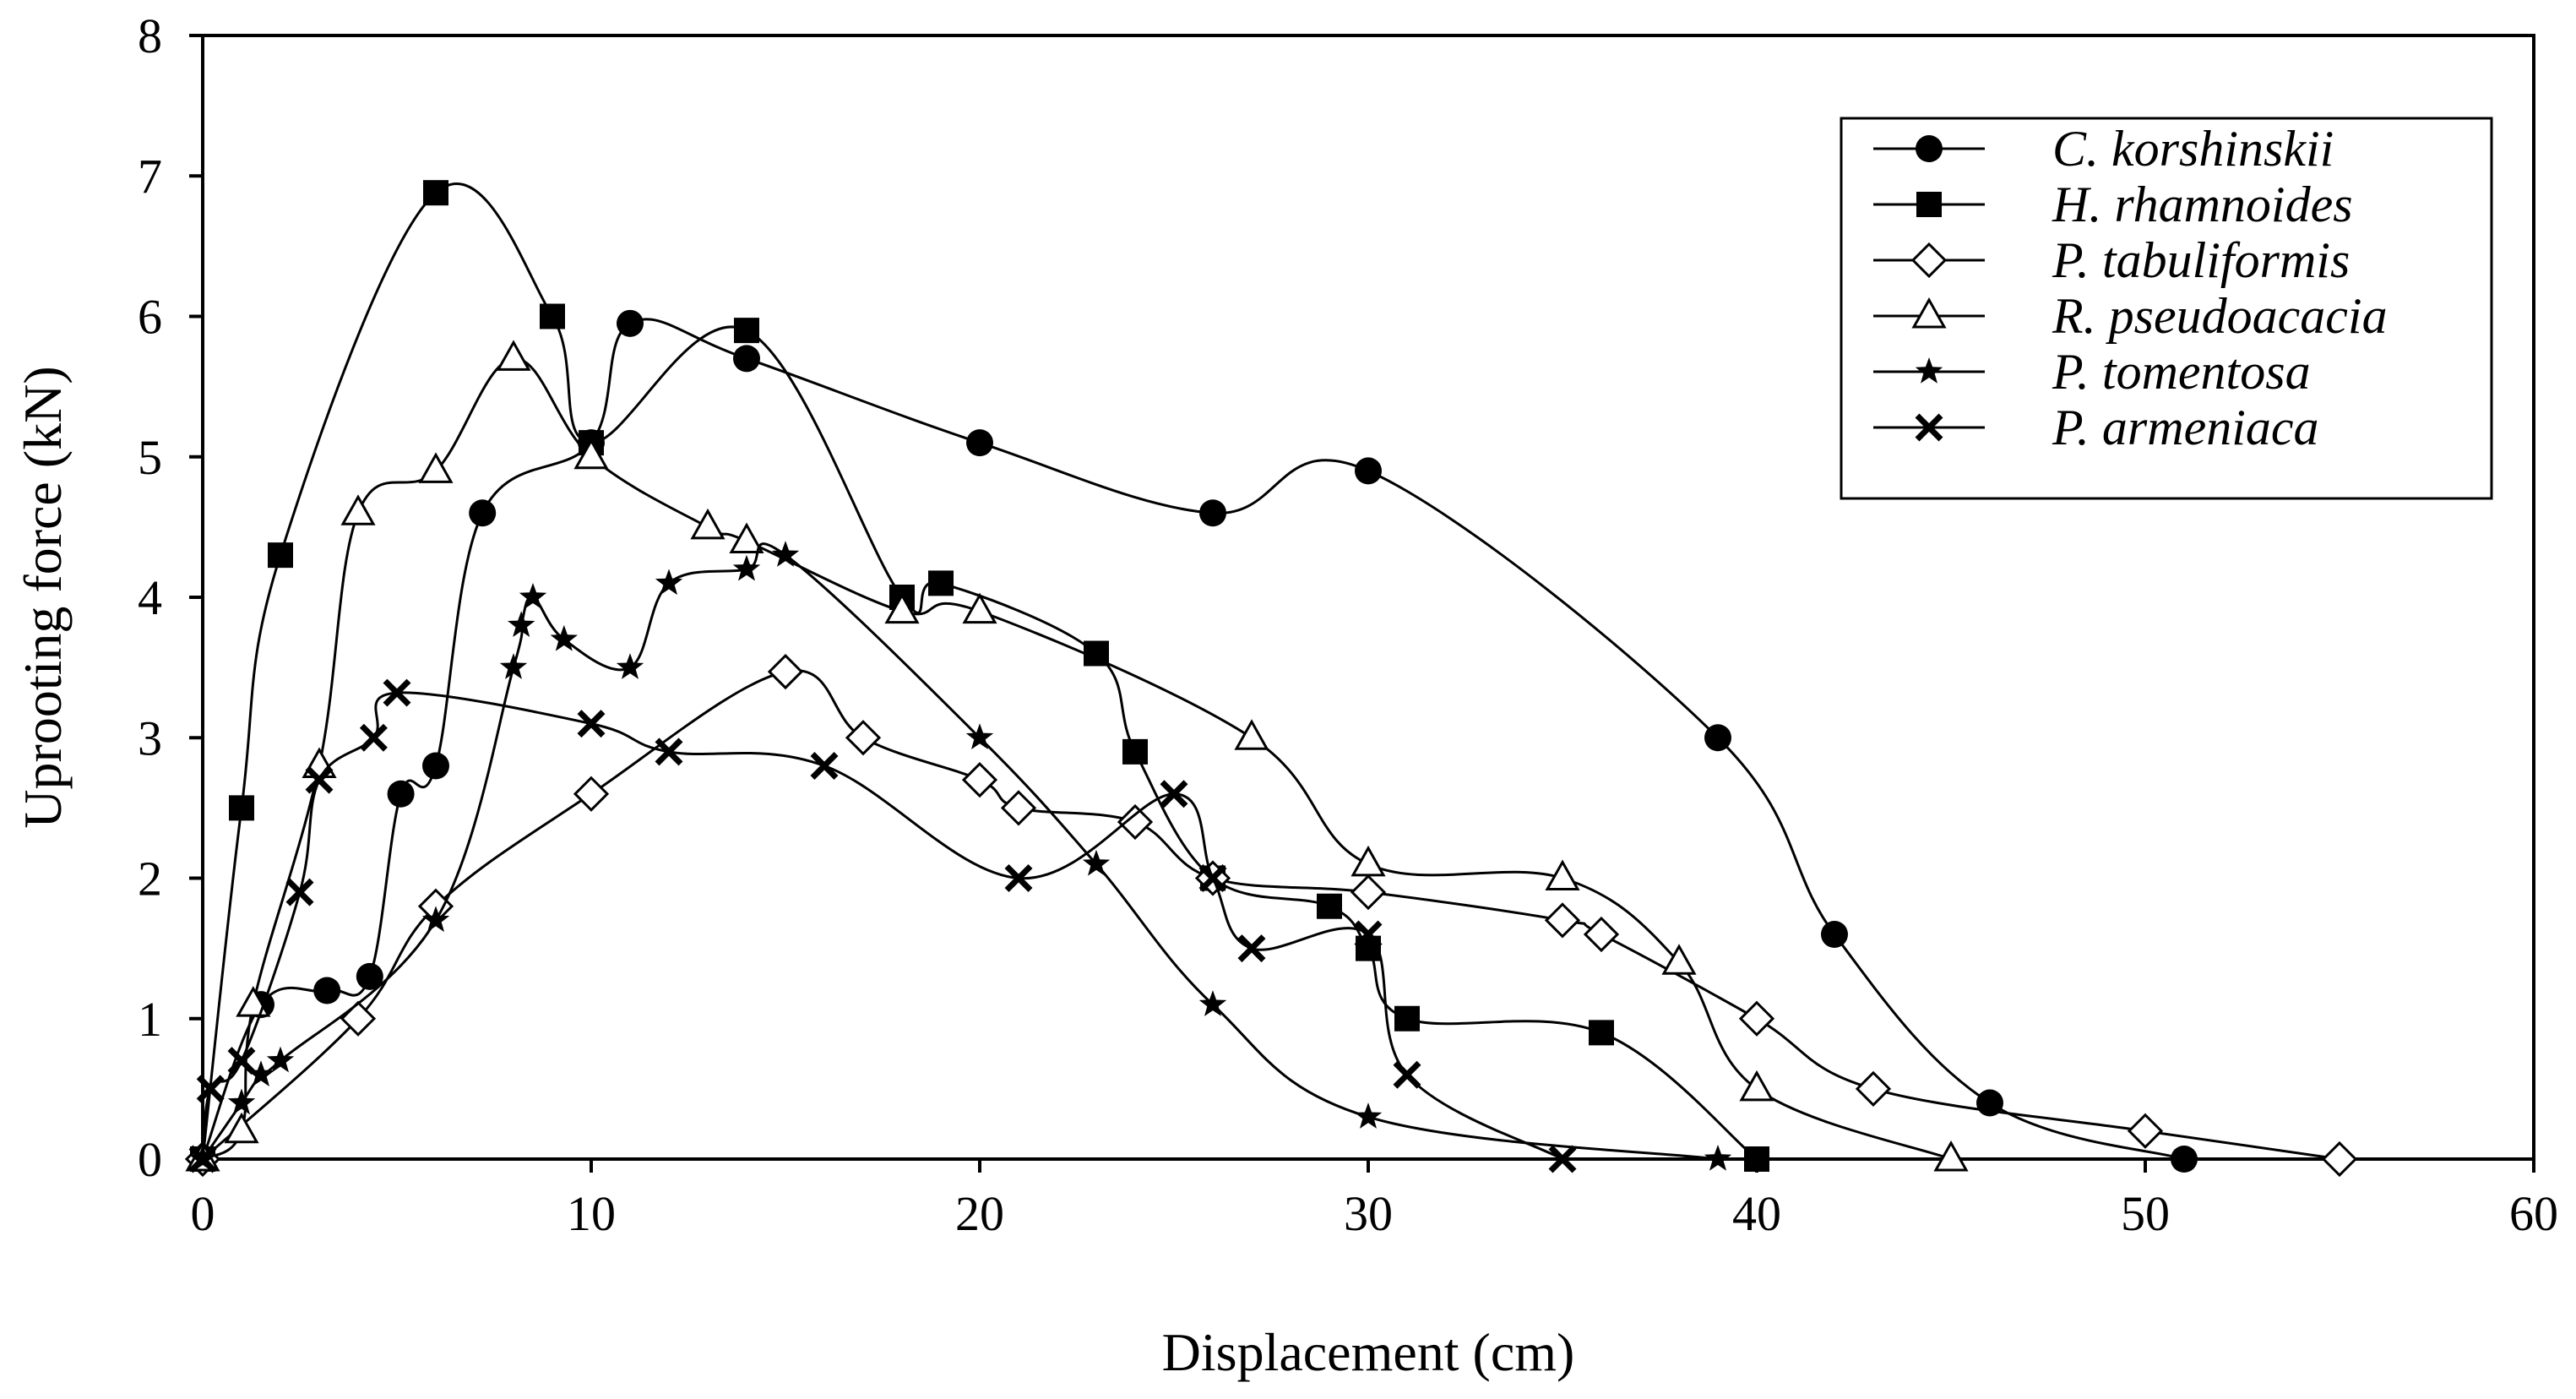  Describe the element at coordinates (2193, 149) in the screenshot. I see `legend-label: C. korshinskii` at that location.